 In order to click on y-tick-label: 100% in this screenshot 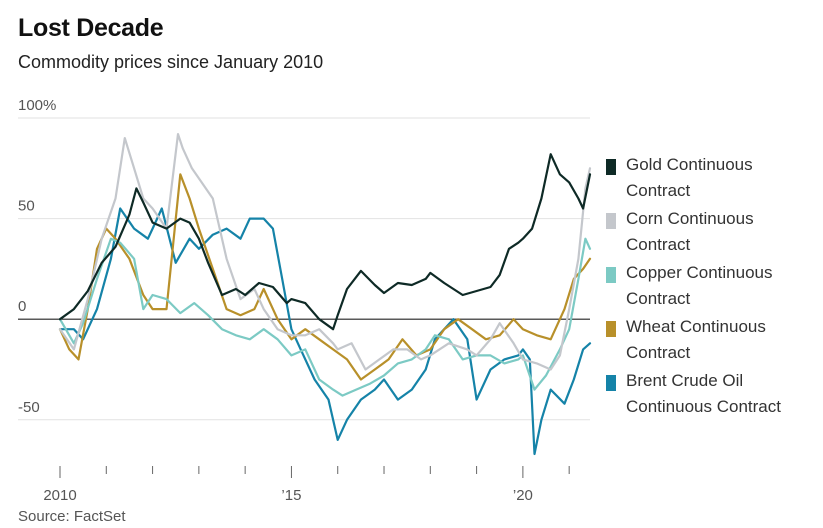, I will do `click(37, 105)`.